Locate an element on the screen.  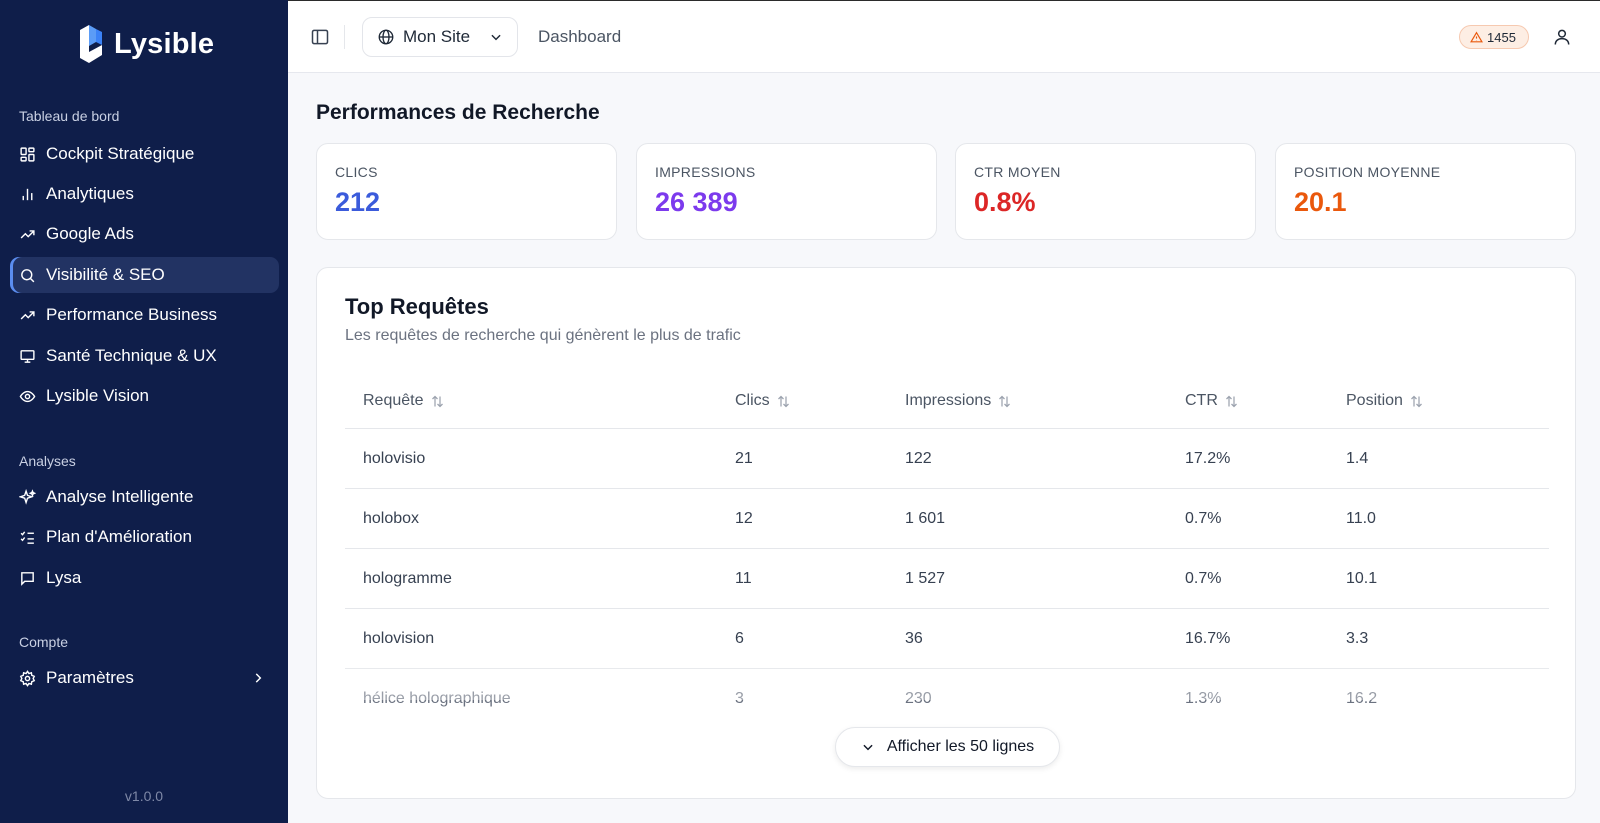
bar-chart-icon is located at coordinates (27, 194).